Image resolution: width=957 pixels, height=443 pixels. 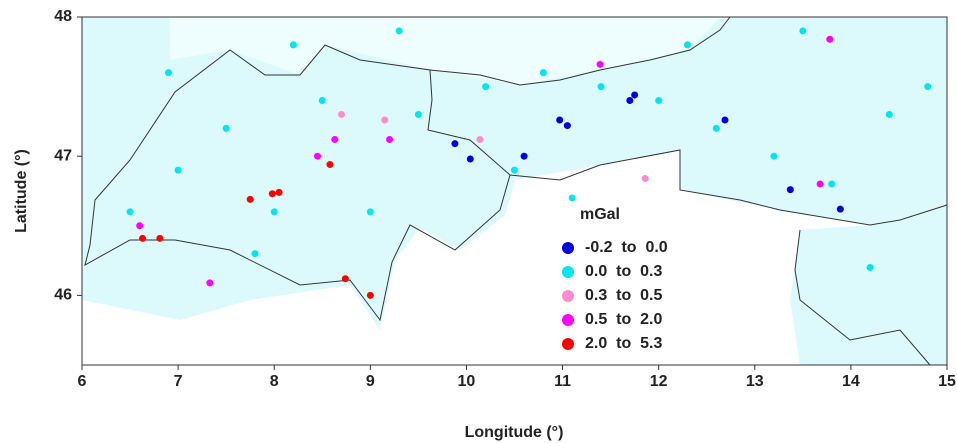 What do you see at coordinates (370, 381) in the screenshot?
I see `x-tick-label: 9` at bounding box center [370, 381].